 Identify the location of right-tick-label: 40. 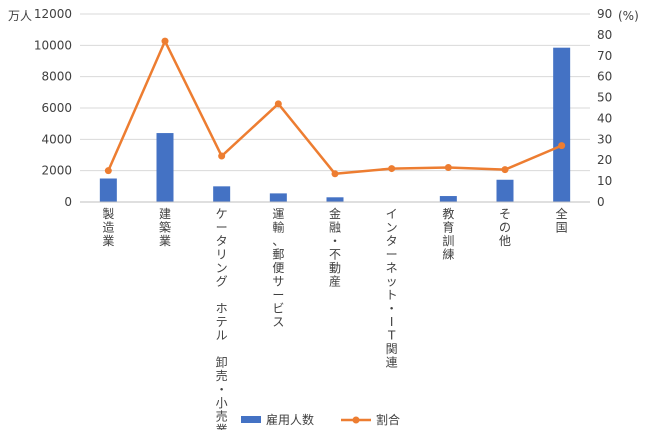
(604, 118).